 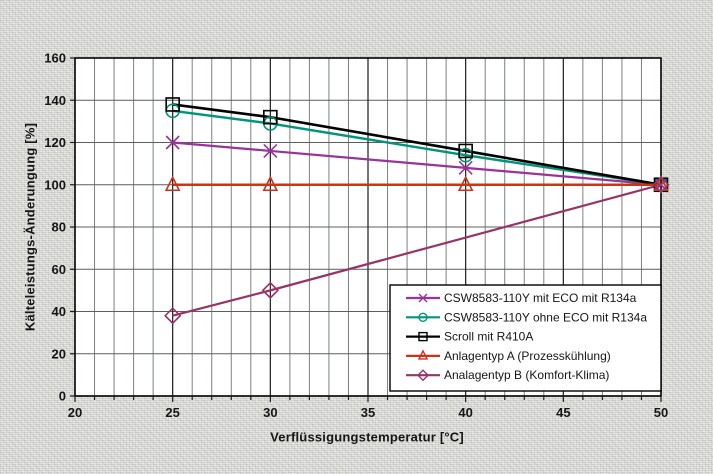 I want to click on x-tick-label: 40, so click(x=465, y=412).